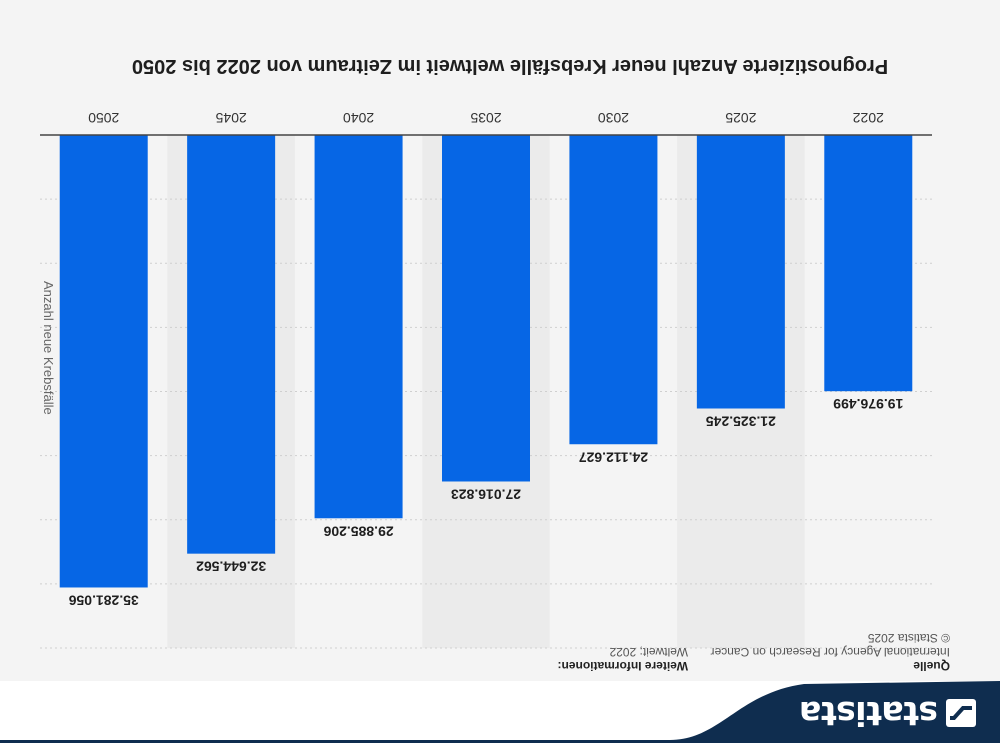 Image resolution: width=1000 pixels, height=743 pixels. I want to click on data-label-2030: 24.112.627, so click(614, 457).